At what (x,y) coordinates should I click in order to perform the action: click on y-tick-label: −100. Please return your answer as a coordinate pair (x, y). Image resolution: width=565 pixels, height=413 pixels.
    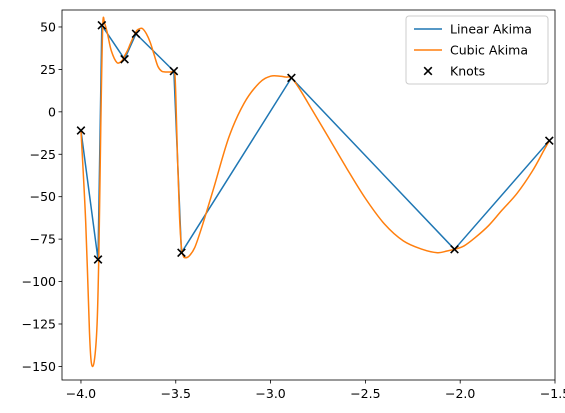
    Looking at the image, I should click on (39, 281).